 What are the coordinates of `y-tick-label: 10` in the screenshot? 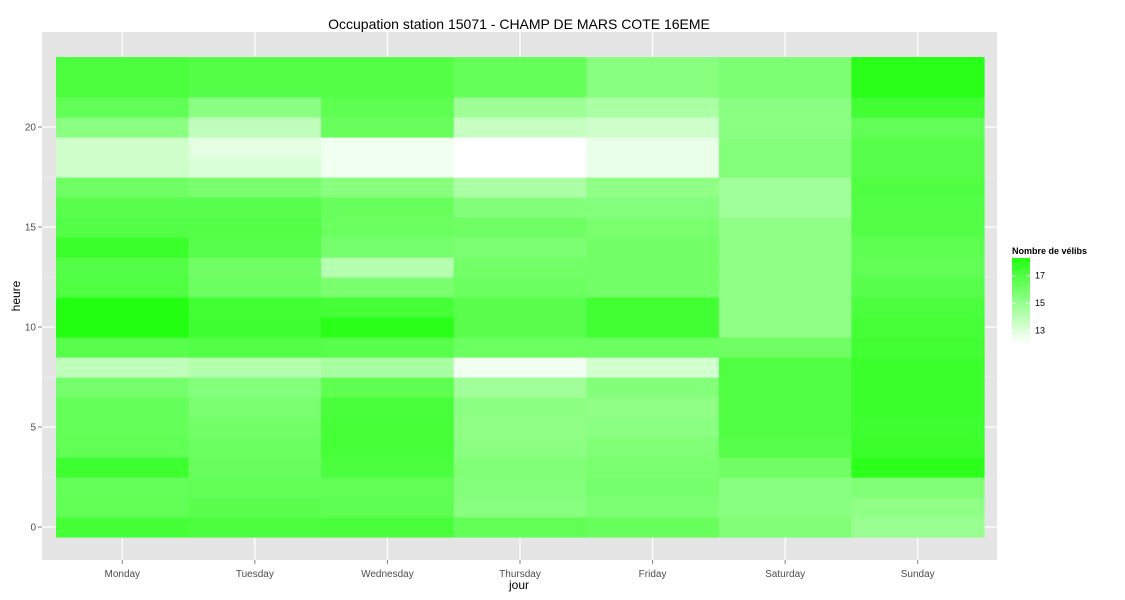 It's located at (31, 328).